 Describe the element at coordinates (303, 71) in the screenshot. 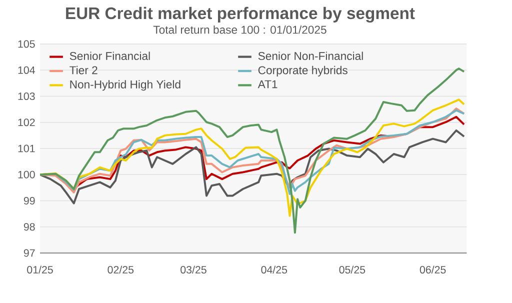

I see `legend-label: Corporate hybrids` at that location.